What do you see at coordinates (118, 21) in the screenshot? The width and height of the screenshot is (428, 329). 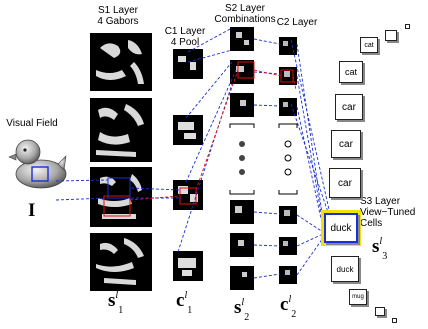 I see `s1-gabors-label: 4 Gabors` at bounding box center [118, 21].